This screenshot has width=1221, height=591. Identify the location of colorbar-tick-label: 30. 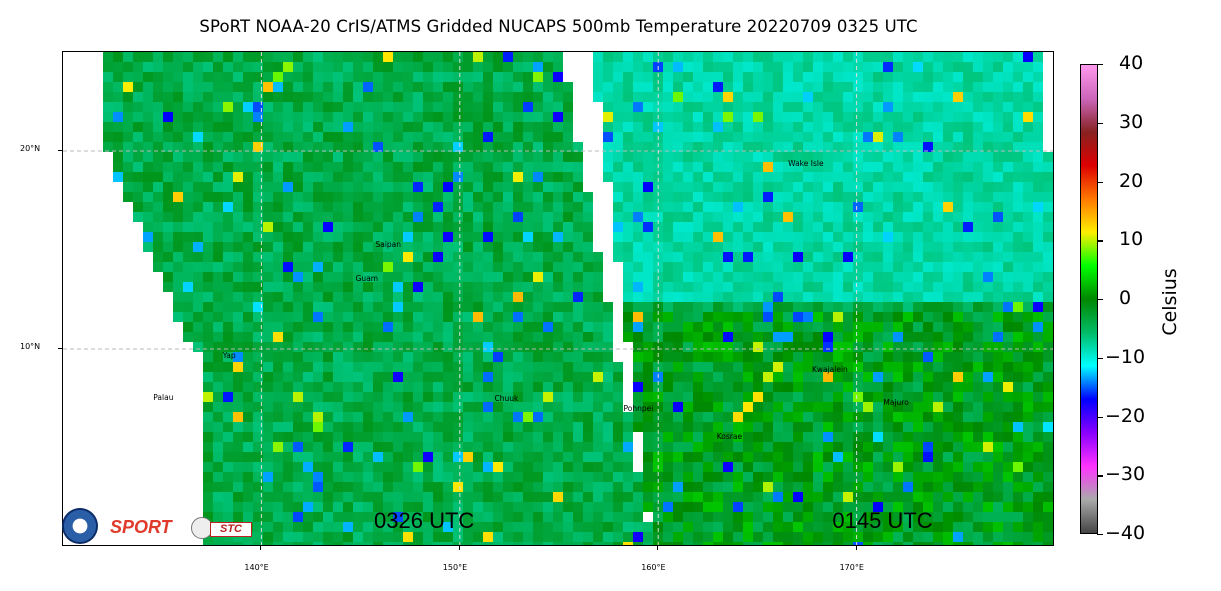
(1131, 121).